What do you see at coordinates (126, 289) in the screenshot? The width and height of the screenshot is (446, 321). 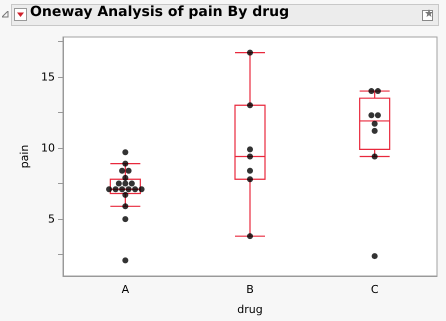 I see `x-tick-label: A` at bounding box center [126, 289].